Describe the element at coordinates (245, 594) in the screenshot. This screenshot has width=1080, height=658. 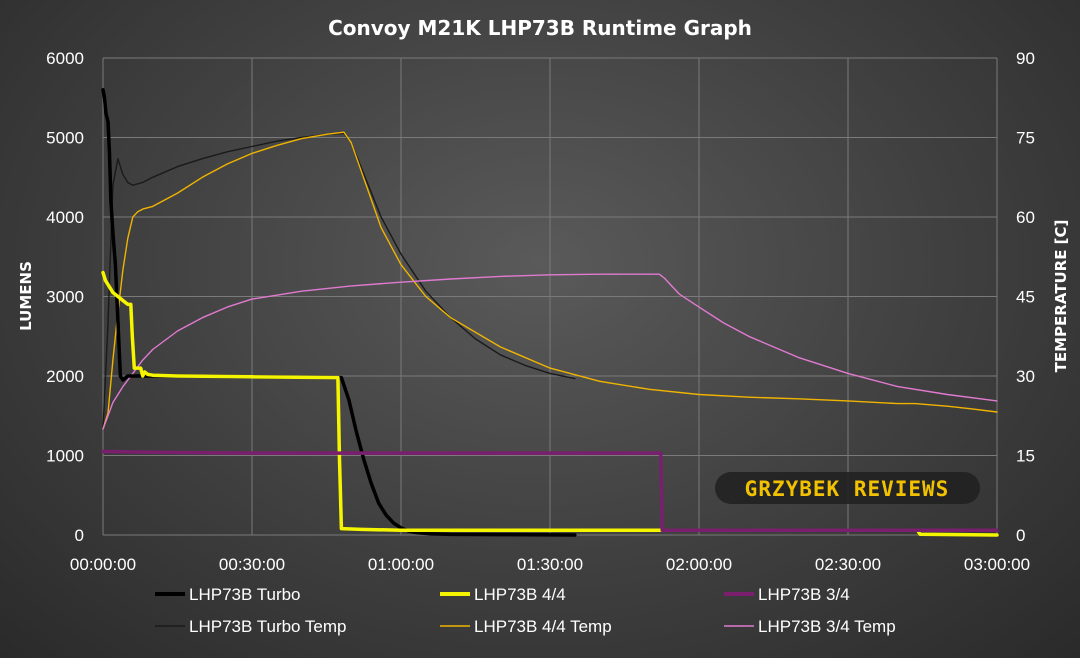
I see `legend-label-lhp73b-turbo: LHP73B Turbo` at that location.